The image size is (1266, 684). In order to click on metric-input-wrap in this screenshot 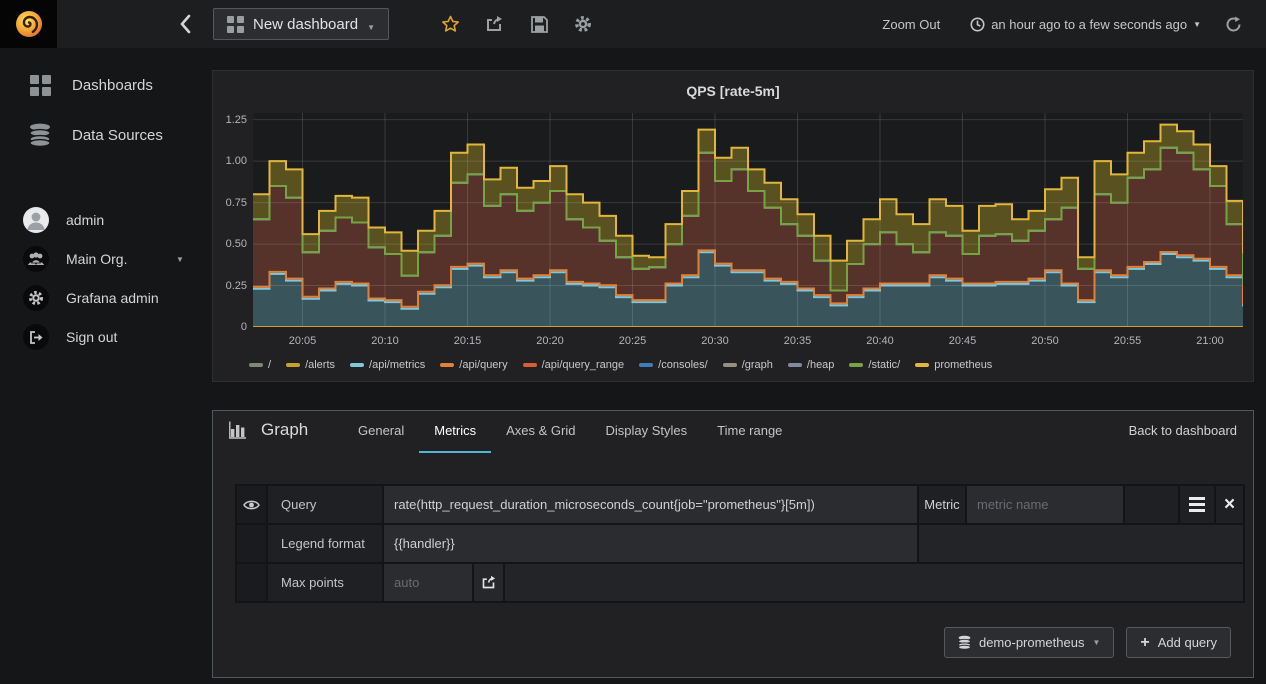, I will do `click(1045, 504)`.